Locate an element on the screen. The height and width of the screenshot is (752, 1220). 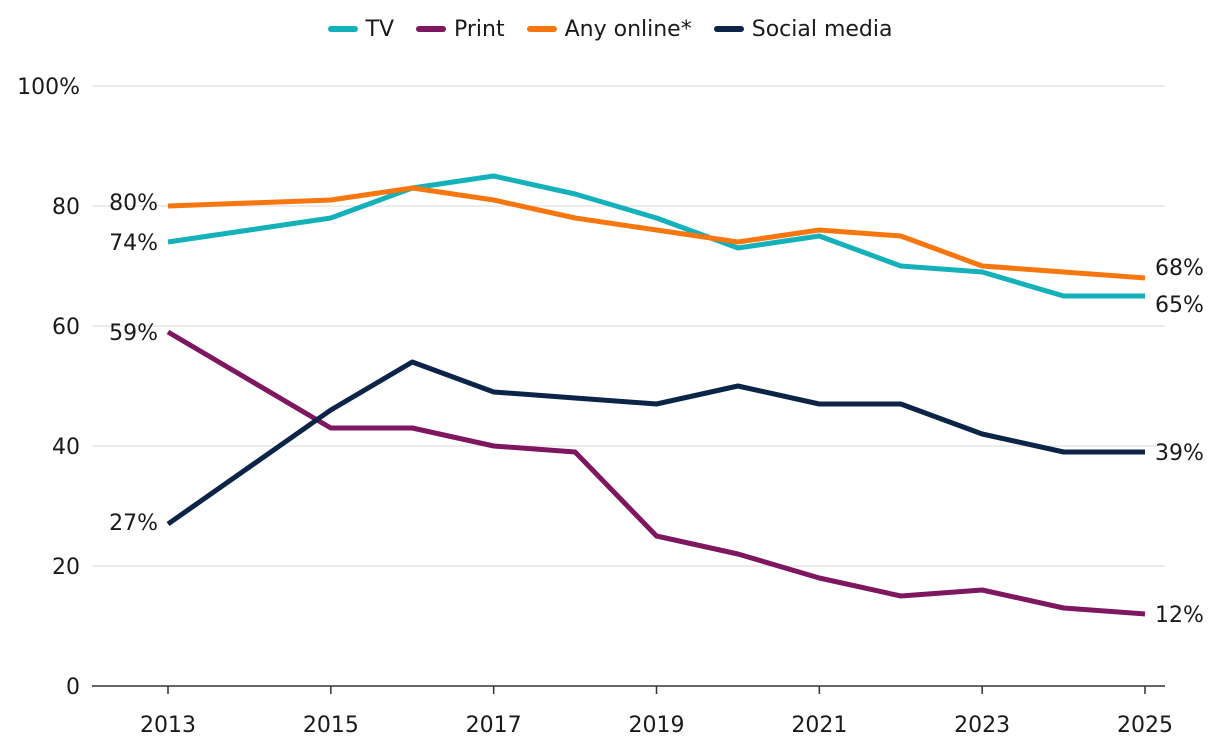
y-tick-label-80: 80 is located at coordinates (66, 207).